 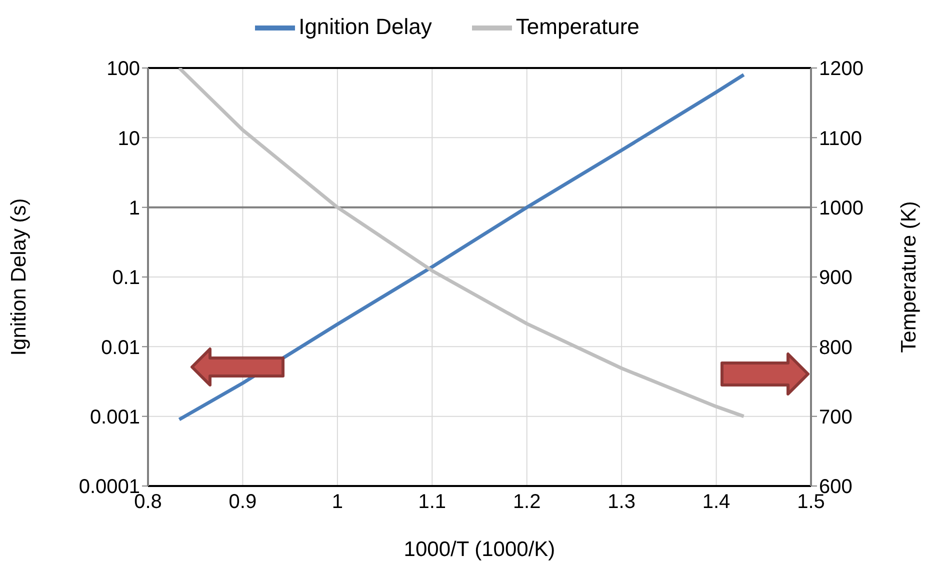 I want to click on y-axis-title: Ignition Delay (s), so click(x=18, y=277).